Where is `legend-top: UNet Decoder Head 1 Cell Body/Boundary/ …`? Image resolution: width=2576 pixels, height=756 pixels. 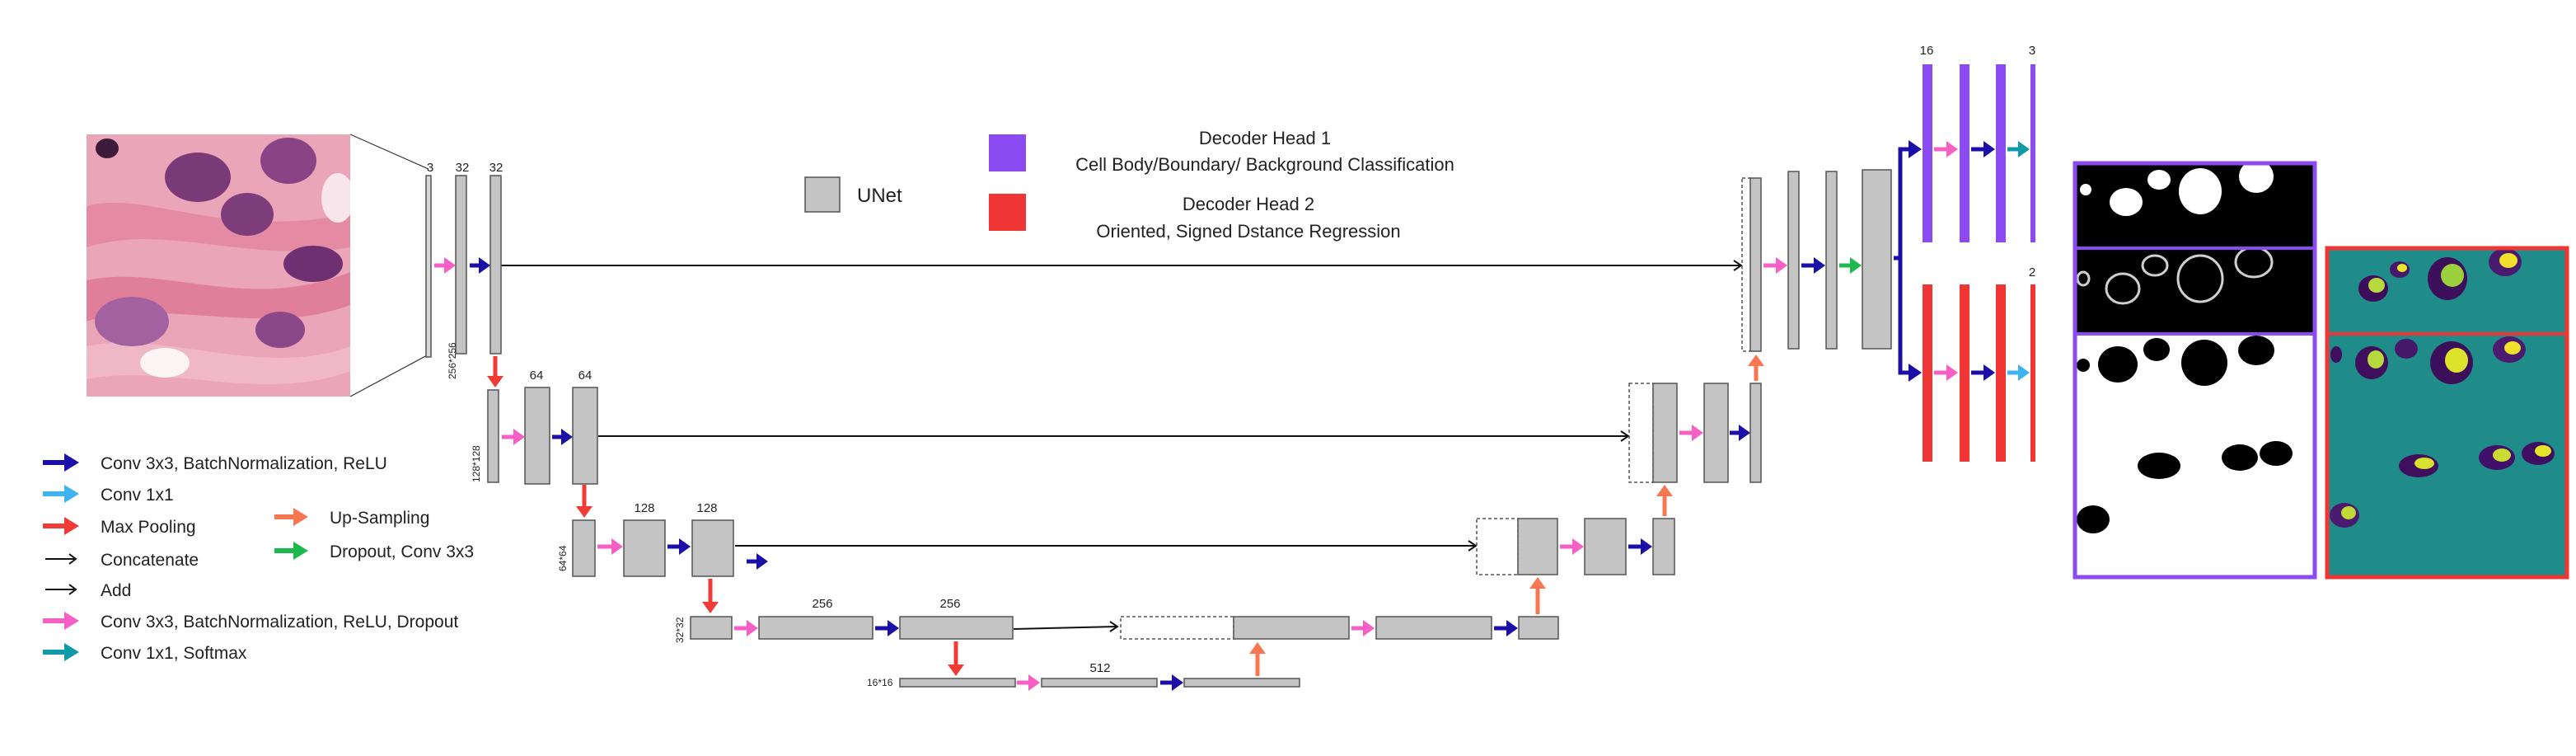
legend-top: UNet Decoder Head 1 Cell Body/Boundary/ … is located at coordinates (1129, 185).